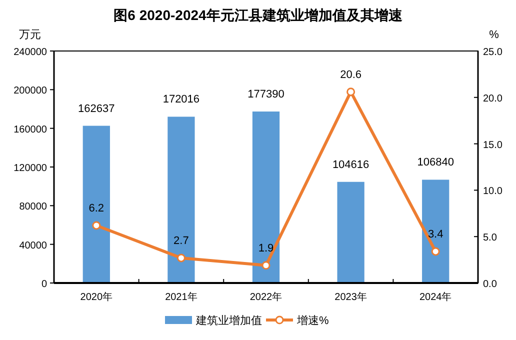 This screenshot has width=516, height=340. Describe the element at coordinates (493, 145) in the screenshot. I see `y2-tick-label: 15.0` at that location.